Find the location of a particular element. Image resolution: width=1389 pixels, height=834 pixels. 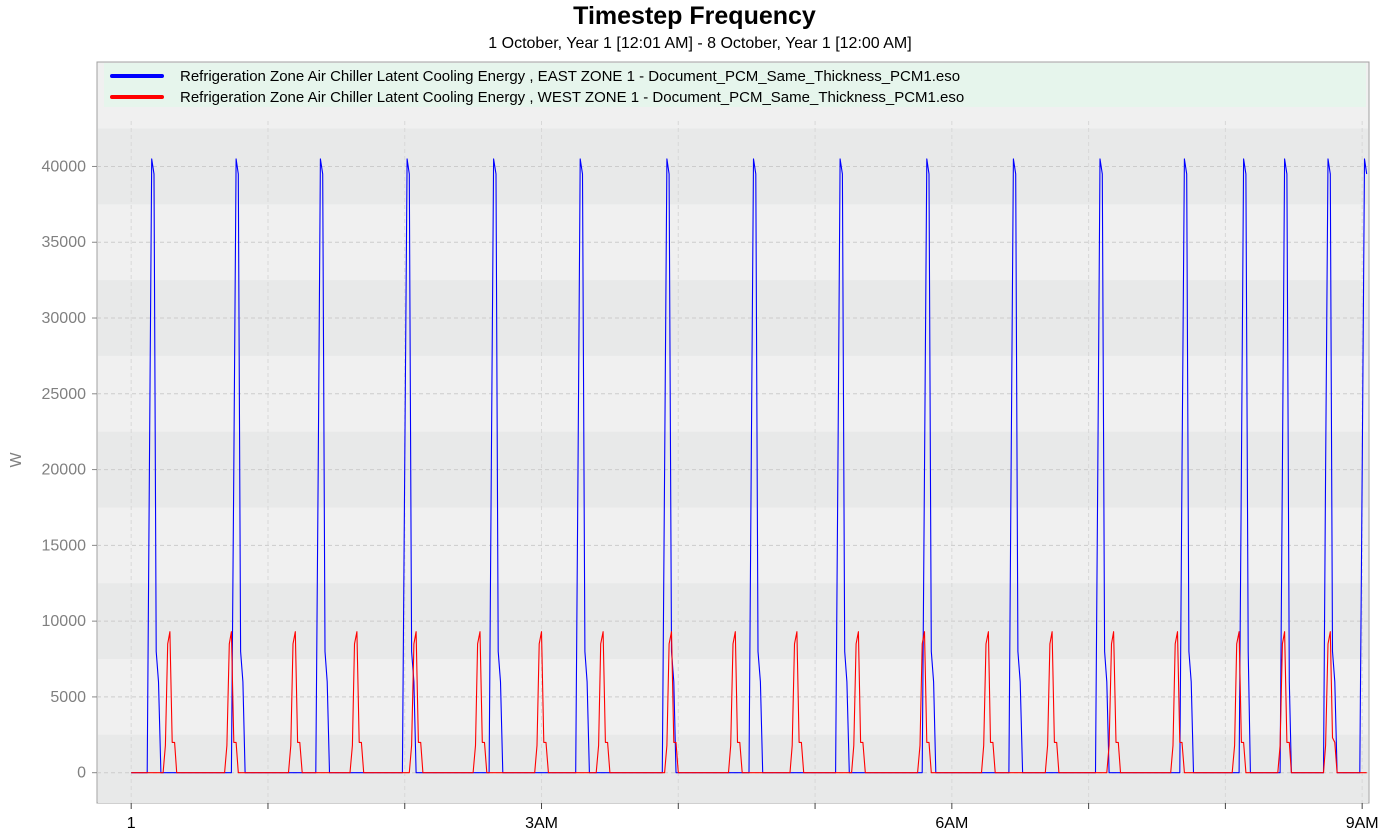

y-tick-label: 40000 is located at coordinates (64, 166).